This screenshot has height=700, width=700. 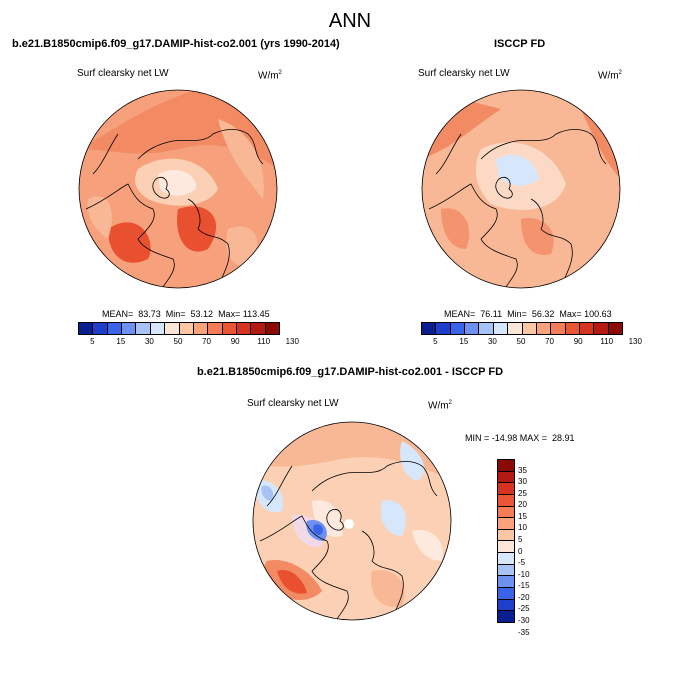 I want to click on panel3-colorbar-labels: 35 30 25 20 15 10 5 0 -5 -10 -15 -20 -25 -30 -35, so click(x=533, y=548).